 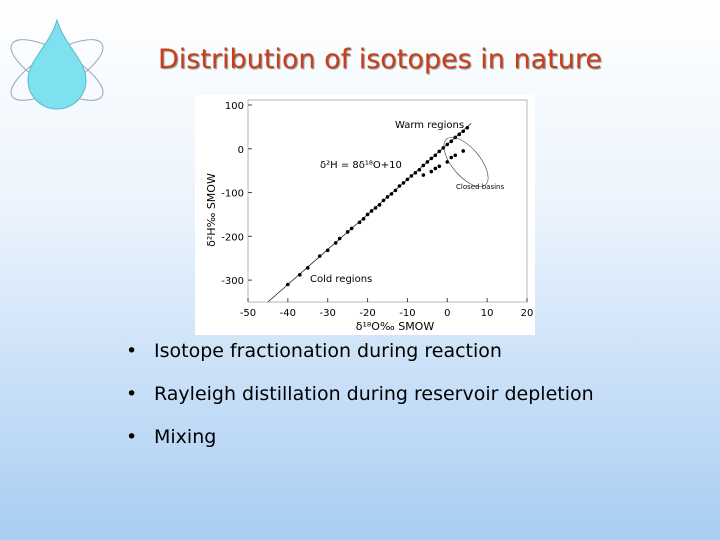 What do you see at coordinates (288, 313) in the screenshot?
I see `x-tick-label: -40` at bounding box center [288, 313].